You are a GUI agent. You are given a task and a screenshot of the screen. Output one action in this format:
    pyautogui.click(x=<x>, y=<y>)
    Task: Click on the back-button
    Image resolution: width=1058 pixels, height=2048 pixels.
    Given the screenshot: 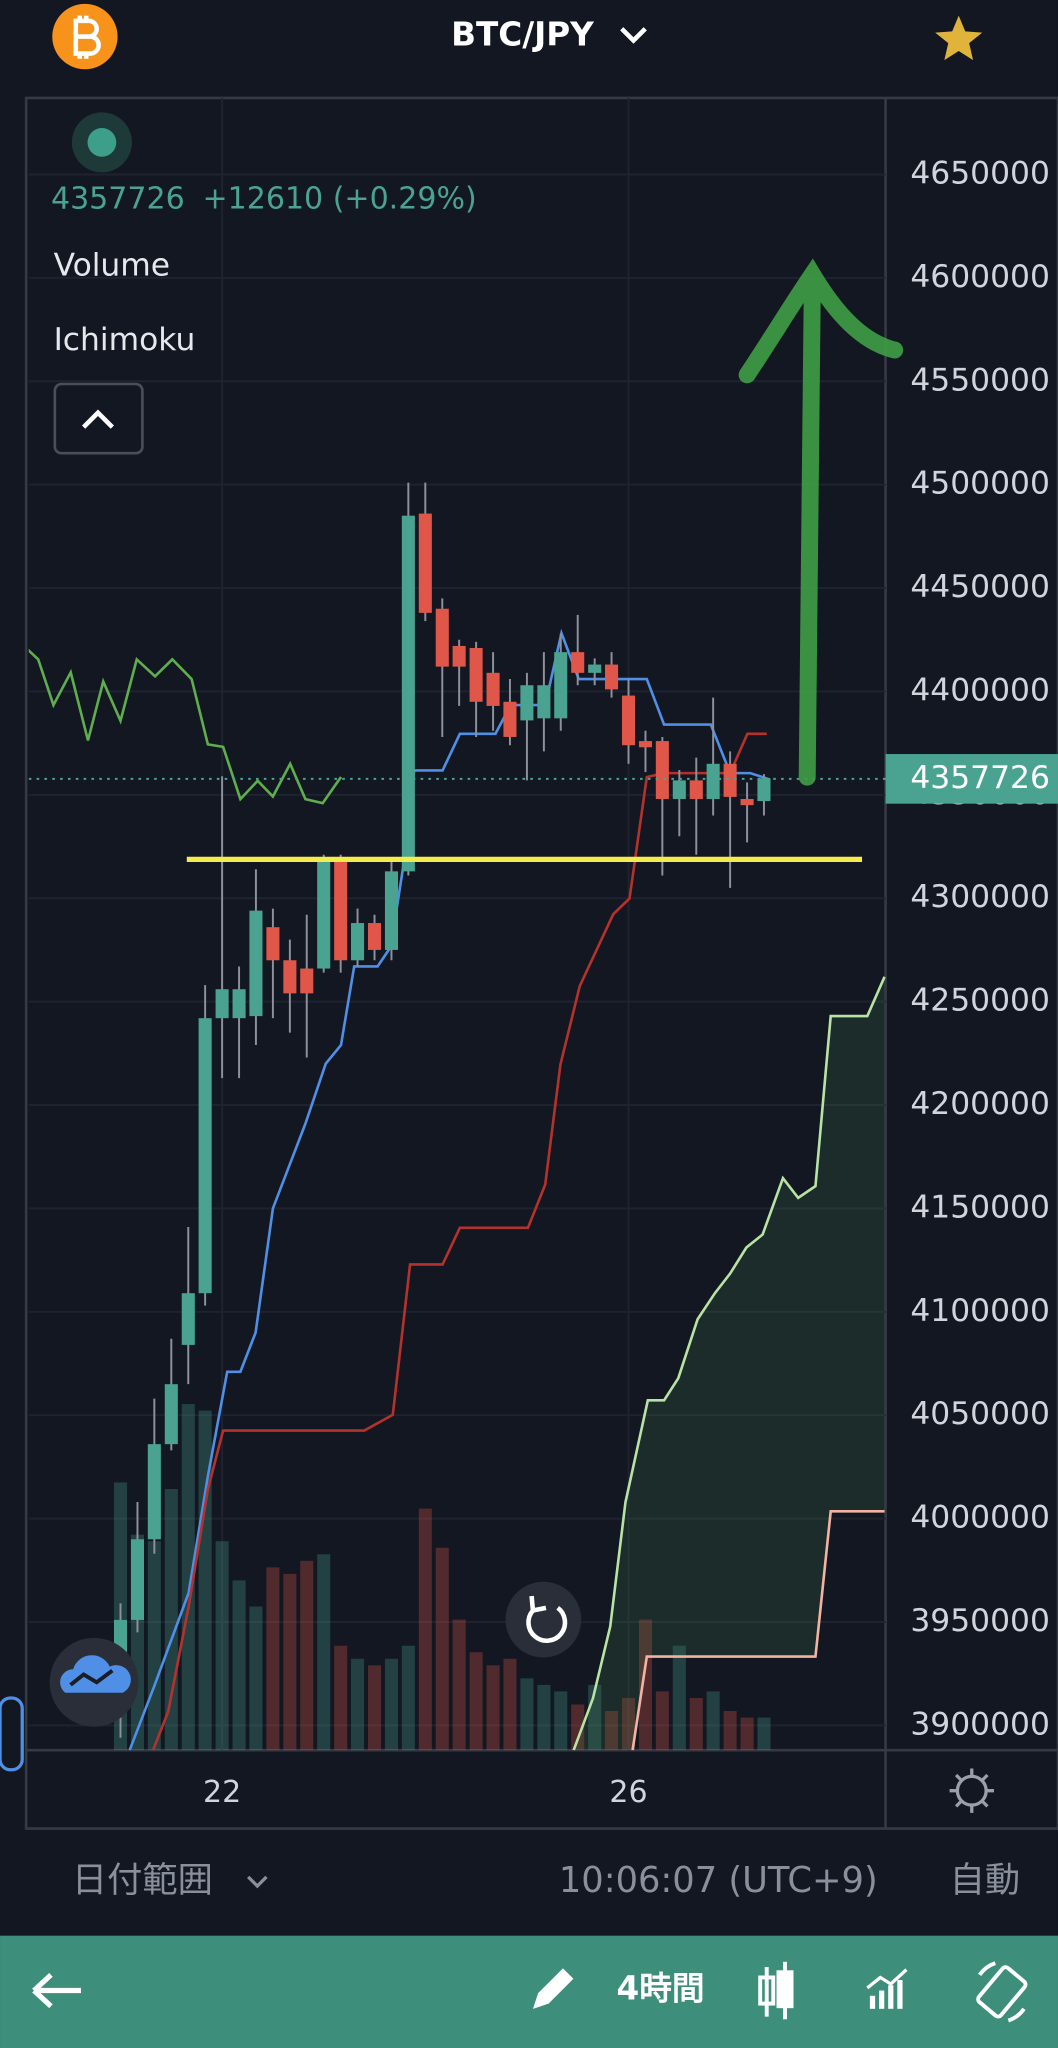 What is the action you would take?
    pyautogui.click(x=56, y=1990)
    